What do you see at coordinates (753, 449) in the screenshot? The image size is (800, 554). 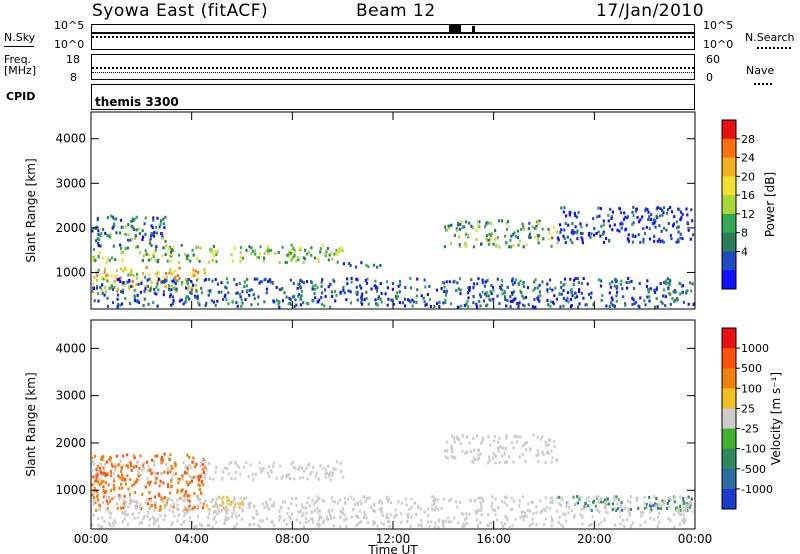 I see `colorbar-tick-label-velocity: -100` at bounding box center [753, 449].